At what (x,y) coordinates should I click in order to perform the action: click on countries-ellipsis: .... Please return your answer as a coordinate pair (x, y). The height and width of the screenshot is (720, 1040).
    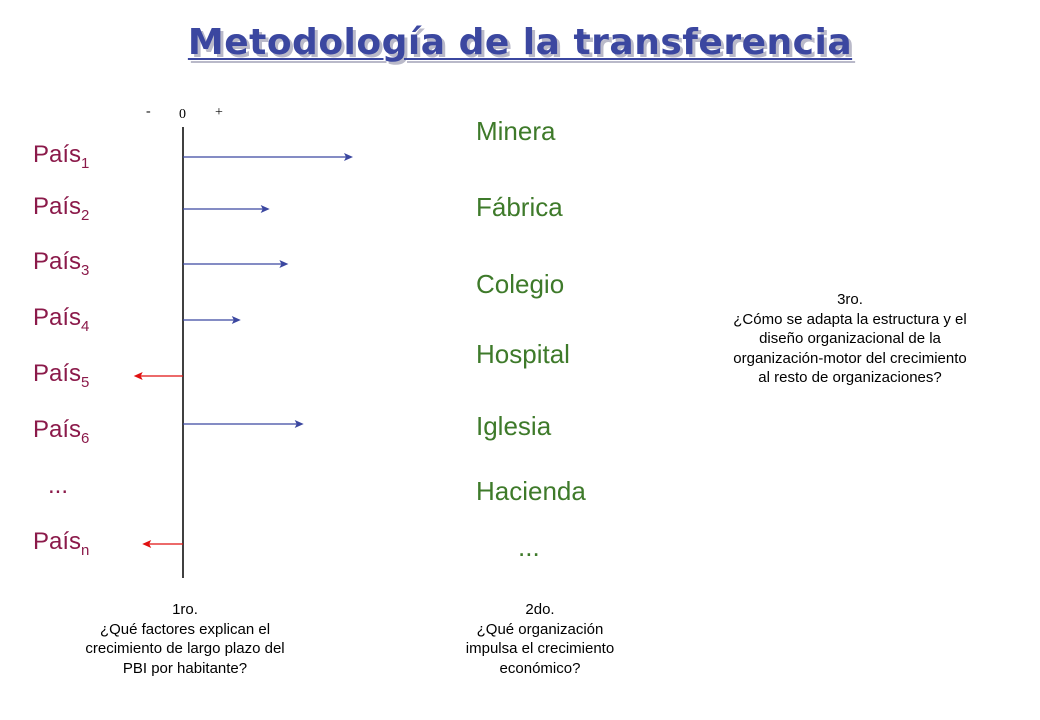
    Looking at the image, I should click on (58, 485).